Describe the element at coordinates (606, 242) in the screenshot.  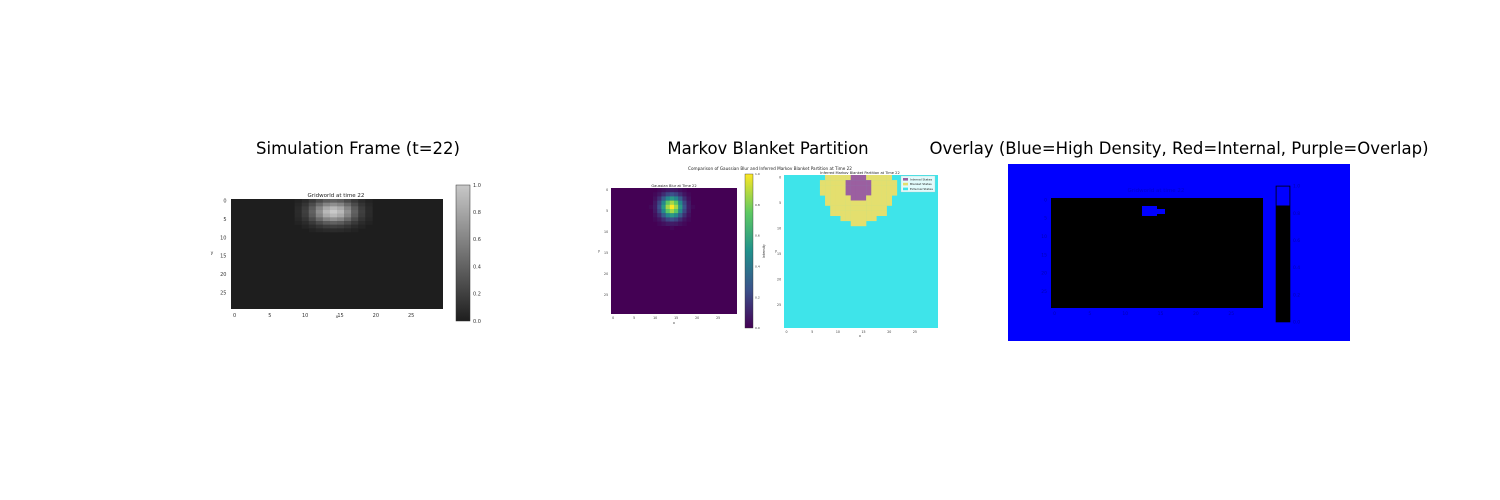
I see `gaussian-y-ticks: 0 5 10 15 20 25` at that location.